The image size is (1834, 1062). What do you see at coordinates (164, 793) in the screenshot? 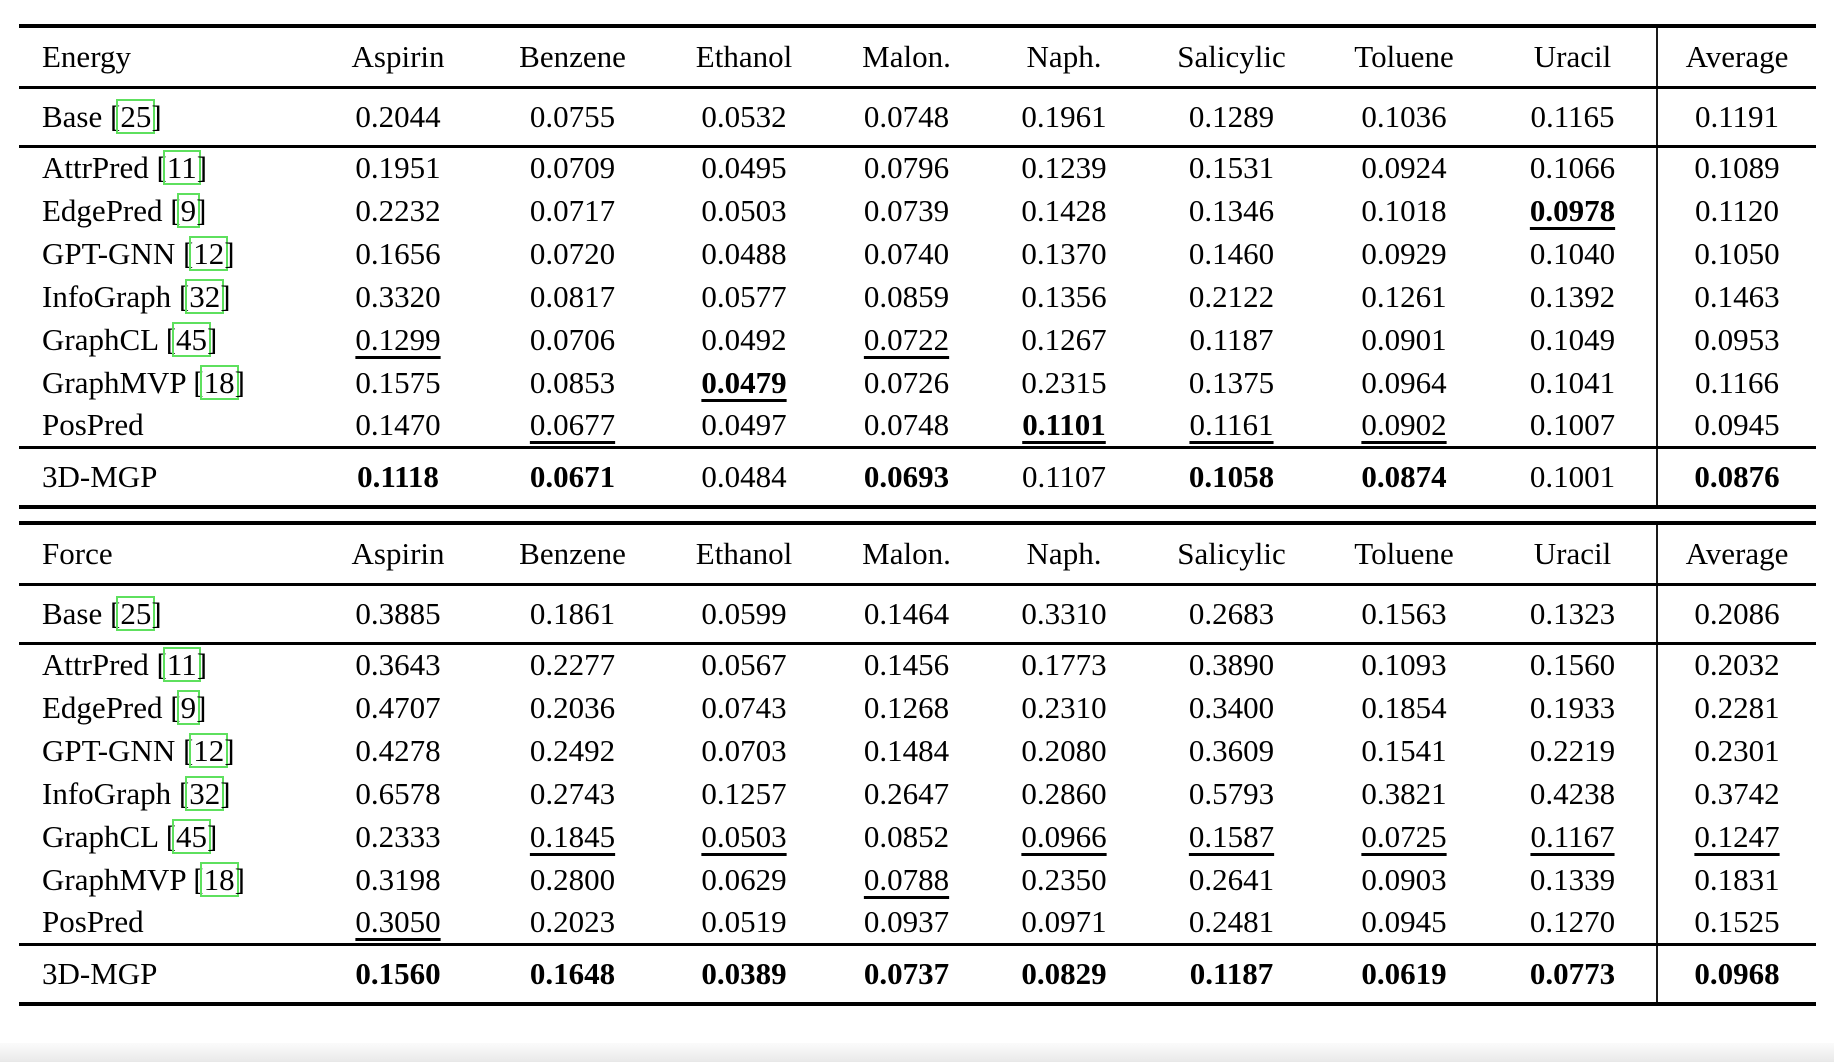
I see `row-label: InfoGraph [32]` at bounding box center [164, 793].